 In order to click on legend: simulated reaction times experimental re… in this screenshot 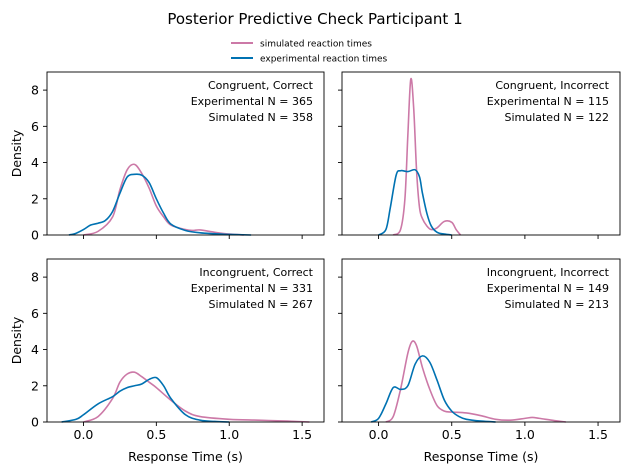, I will do `click(309, 52)`.